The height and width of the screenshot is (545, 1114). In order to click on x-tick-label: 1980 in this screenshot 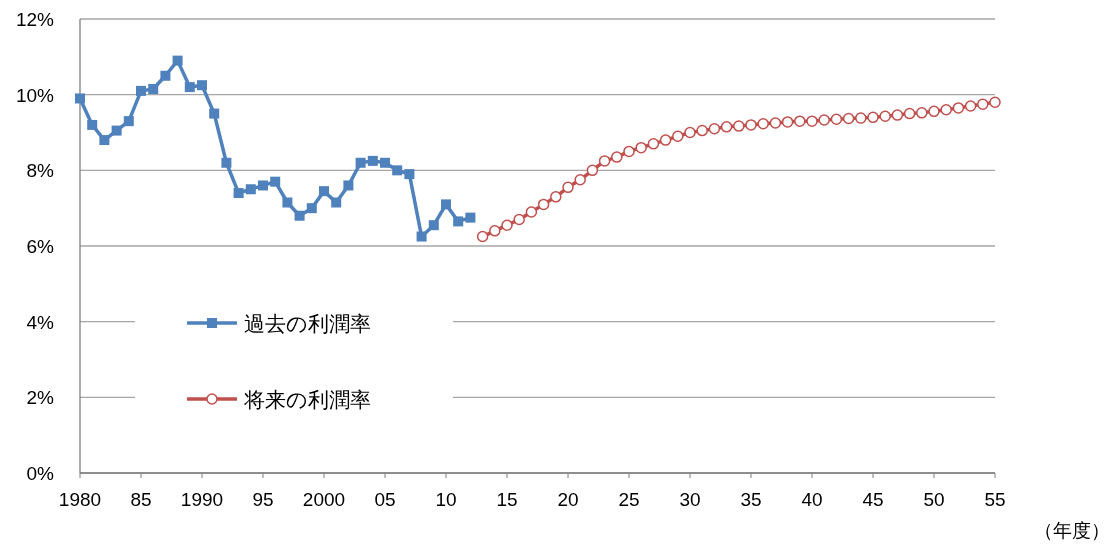, I will do `click(80, 499)`.